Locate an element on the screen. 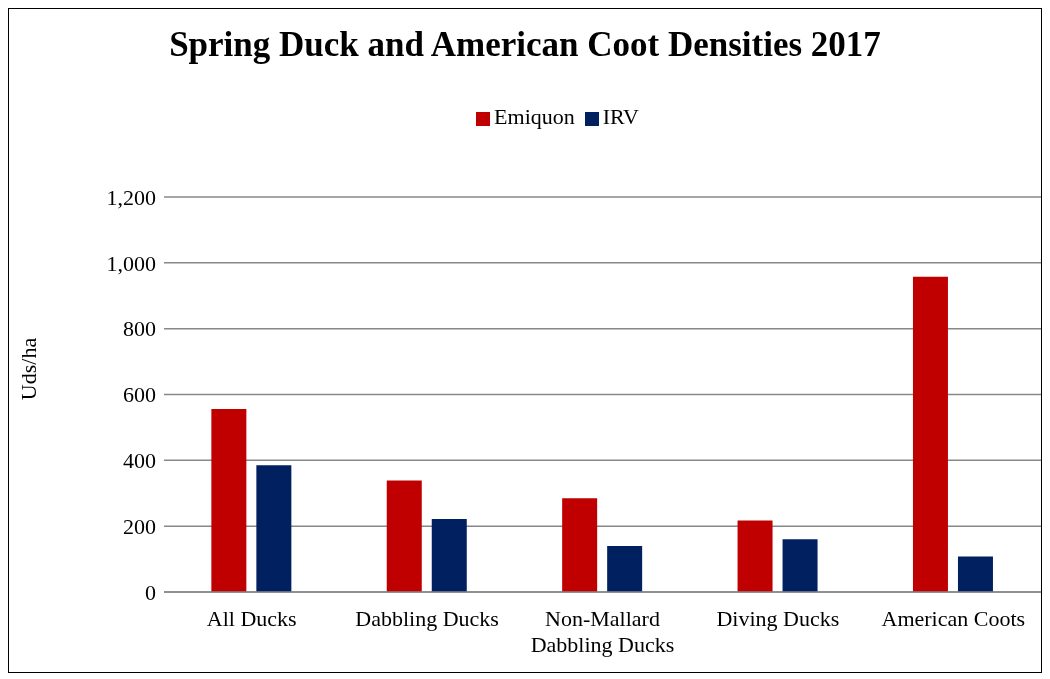 Image resolution: width=1050 pixels, height=679 pixels. y-tick-label: 1,200 is located at coordinates (131, 197).